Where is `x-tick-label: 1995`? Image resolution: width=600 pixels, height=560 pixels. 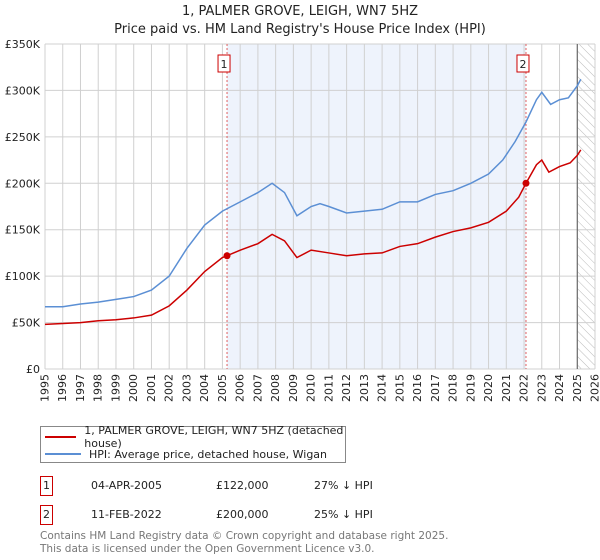
x-tick-label: 1995 is located at coordinates (45, 388).